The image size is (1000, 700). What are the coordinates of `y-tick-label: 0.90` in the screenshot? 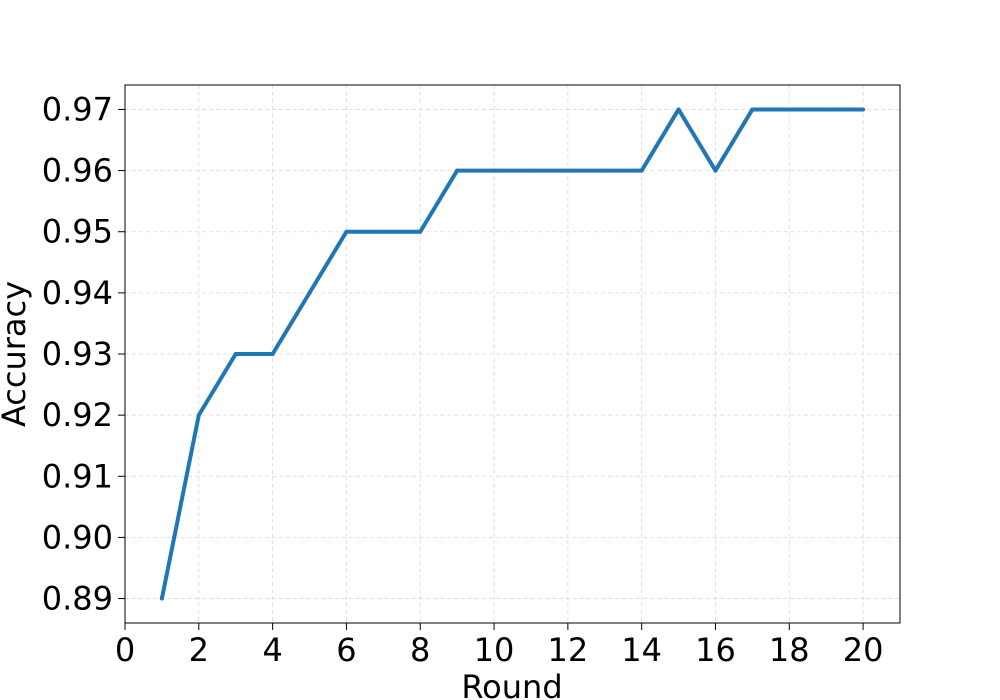 It's located at (77, 537).